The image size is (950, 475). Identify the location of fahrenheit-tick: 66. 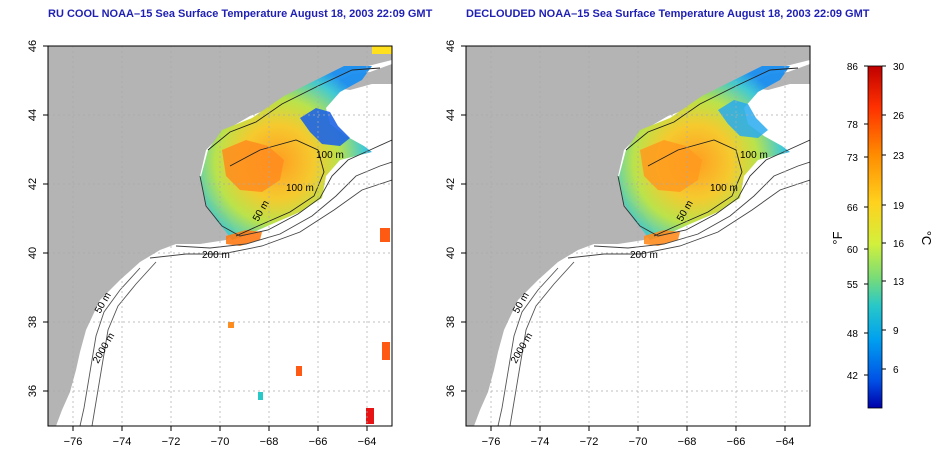
(853, 208).